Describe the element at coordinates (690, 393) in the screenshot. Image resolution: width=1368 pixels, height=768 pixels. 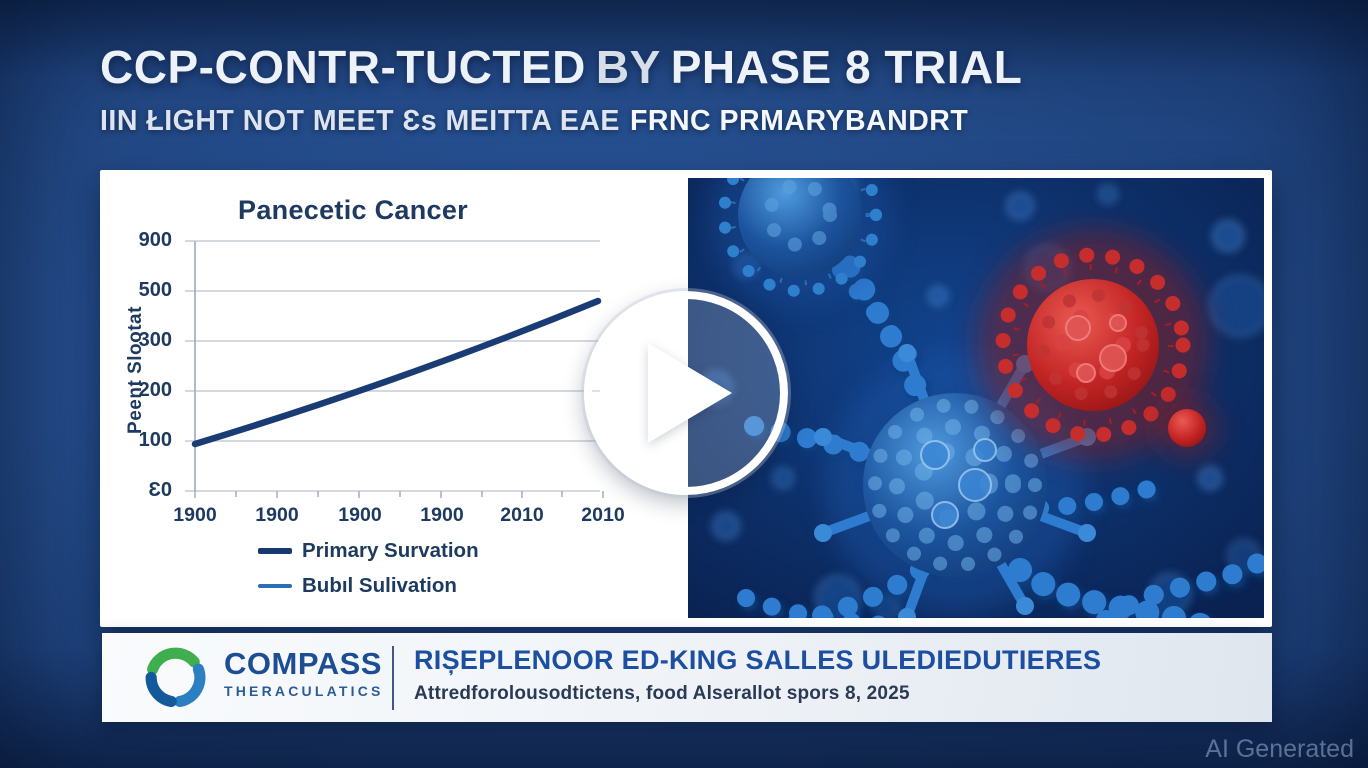
I see `play-icon` at that location.